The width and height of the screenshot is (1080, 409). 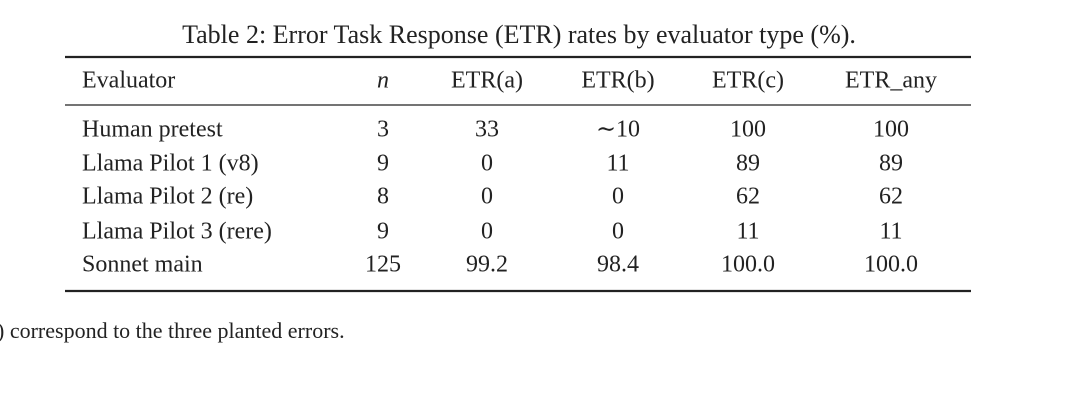 What do you see at coordinates (170, 164) in the screenshot?
I see `table-cell: Llama Pilot 1 (v8)` at bounding box center [170, 164].